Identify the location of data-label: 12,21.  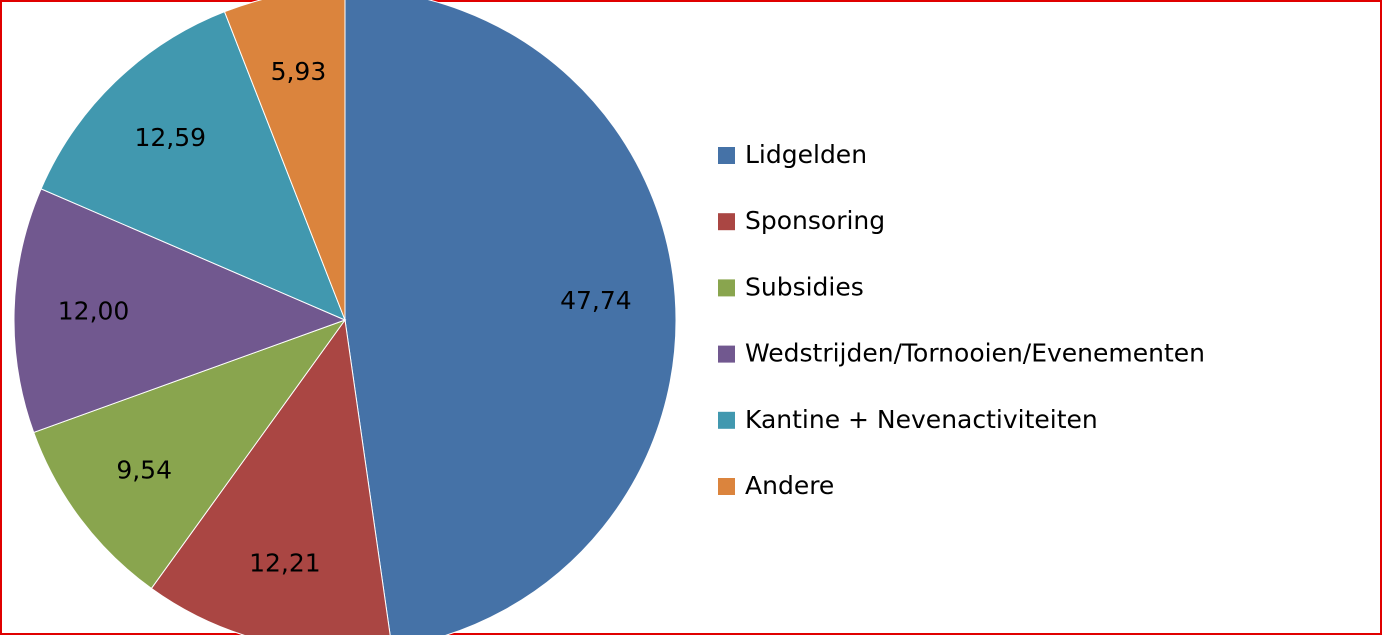
(285, 562).